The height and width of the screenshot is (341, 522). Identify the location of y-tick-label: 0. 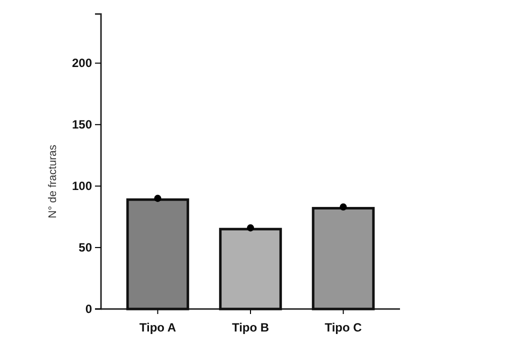
(88, 309).